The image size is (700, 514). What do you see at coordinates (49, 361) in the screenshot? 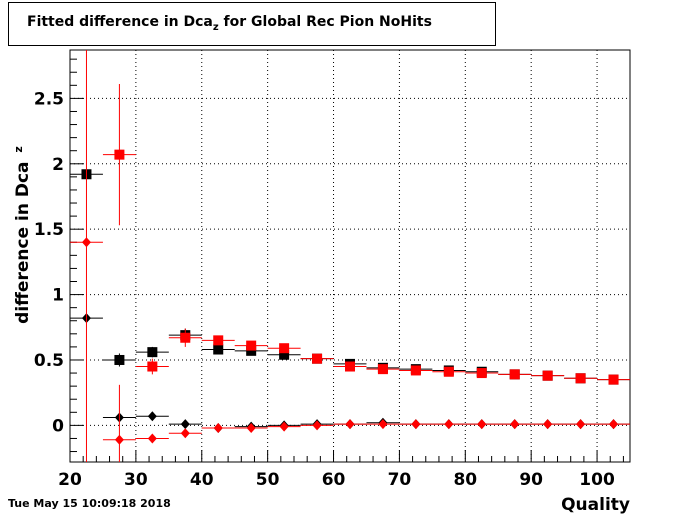
I see `y-tick-label: 0.5` at bounding box center [49, 361].